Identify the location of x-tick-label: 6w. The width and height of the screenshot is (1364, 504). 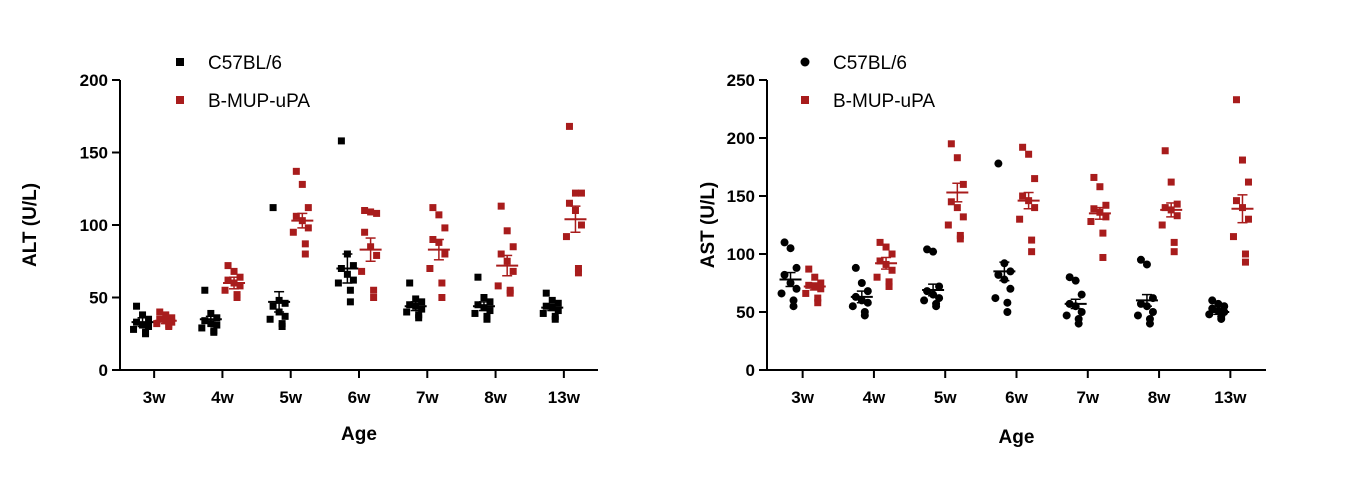
(359, 397).